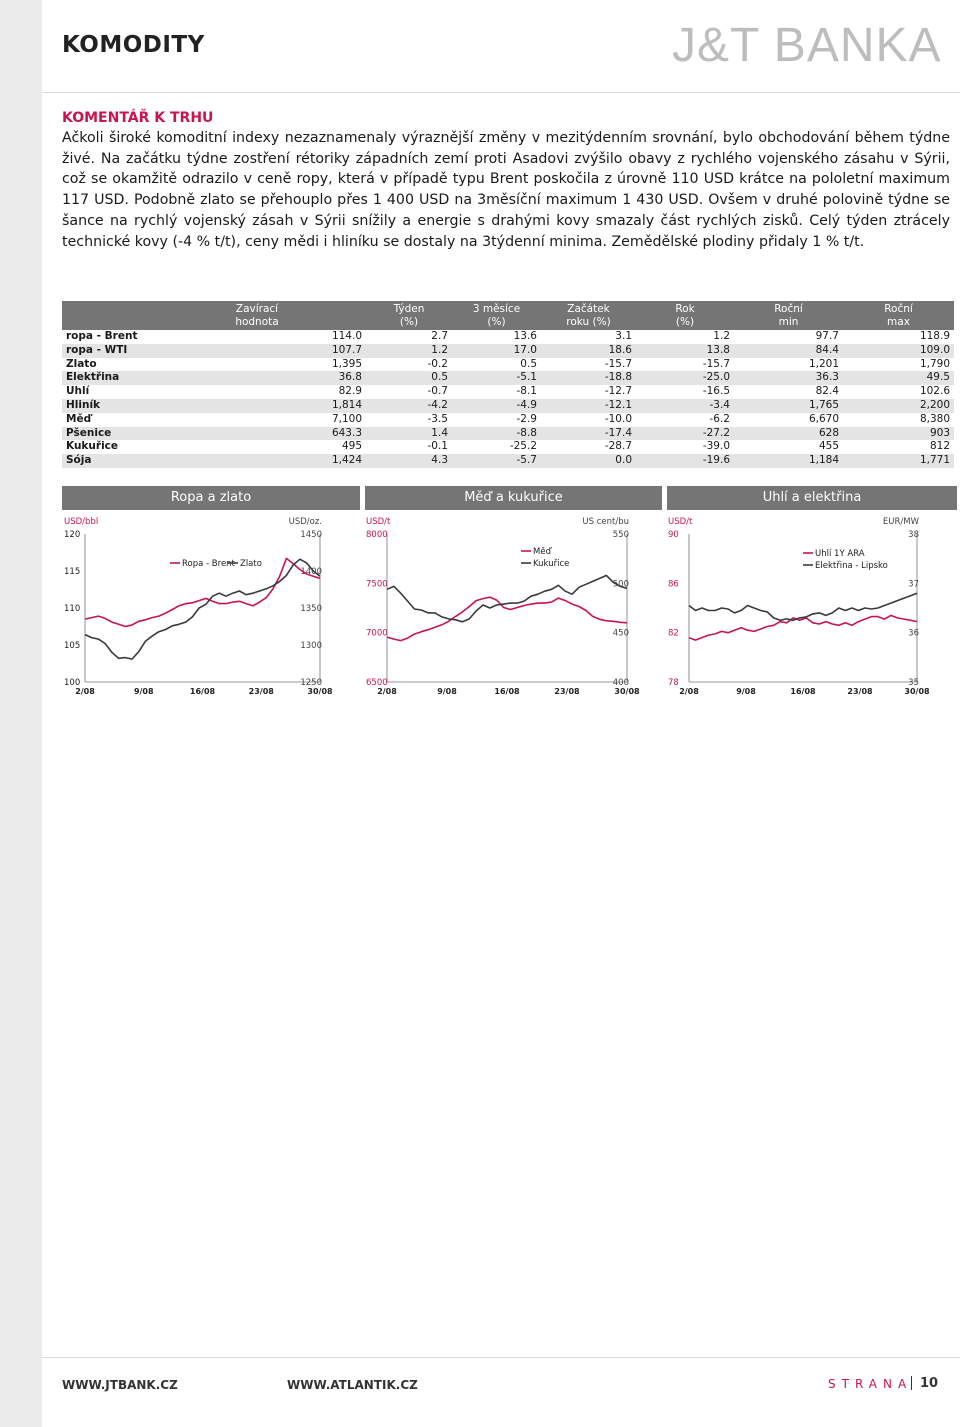 The image size is (960, 1427). Describe the element at coordinates (352, 1385) in the screenshot. I see `footer-link-atlantik: WWW.ATLANTIK.CZ` at that location.